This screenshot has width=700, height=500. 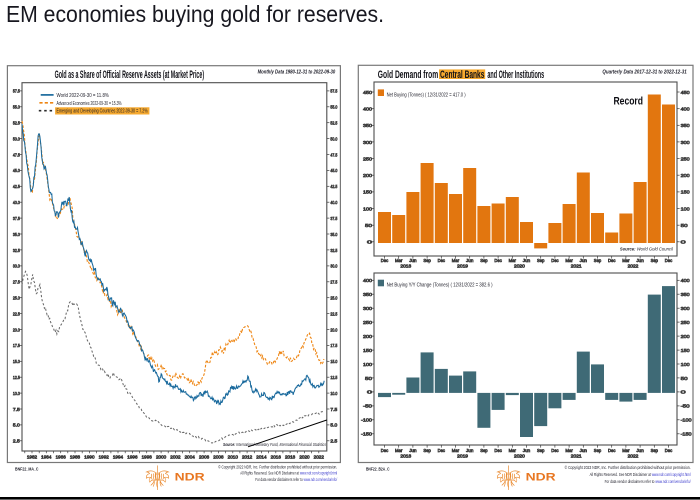 I want to click on svg-text:Monthly Data 1980-12-31 to 202: Monthly Data 1980-12-31 to 2022-09-30, so click(x=297, y=73).